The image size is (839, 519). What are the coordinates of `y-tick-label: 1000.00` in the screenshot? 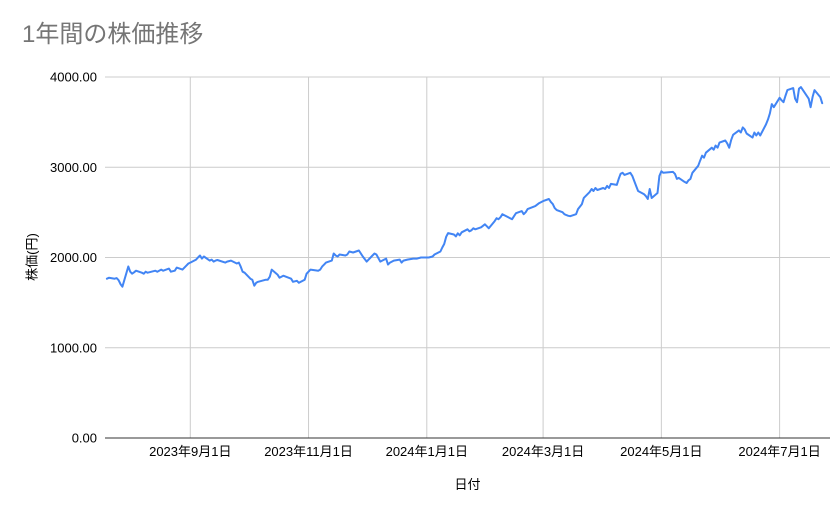 It's located at (73, 347).